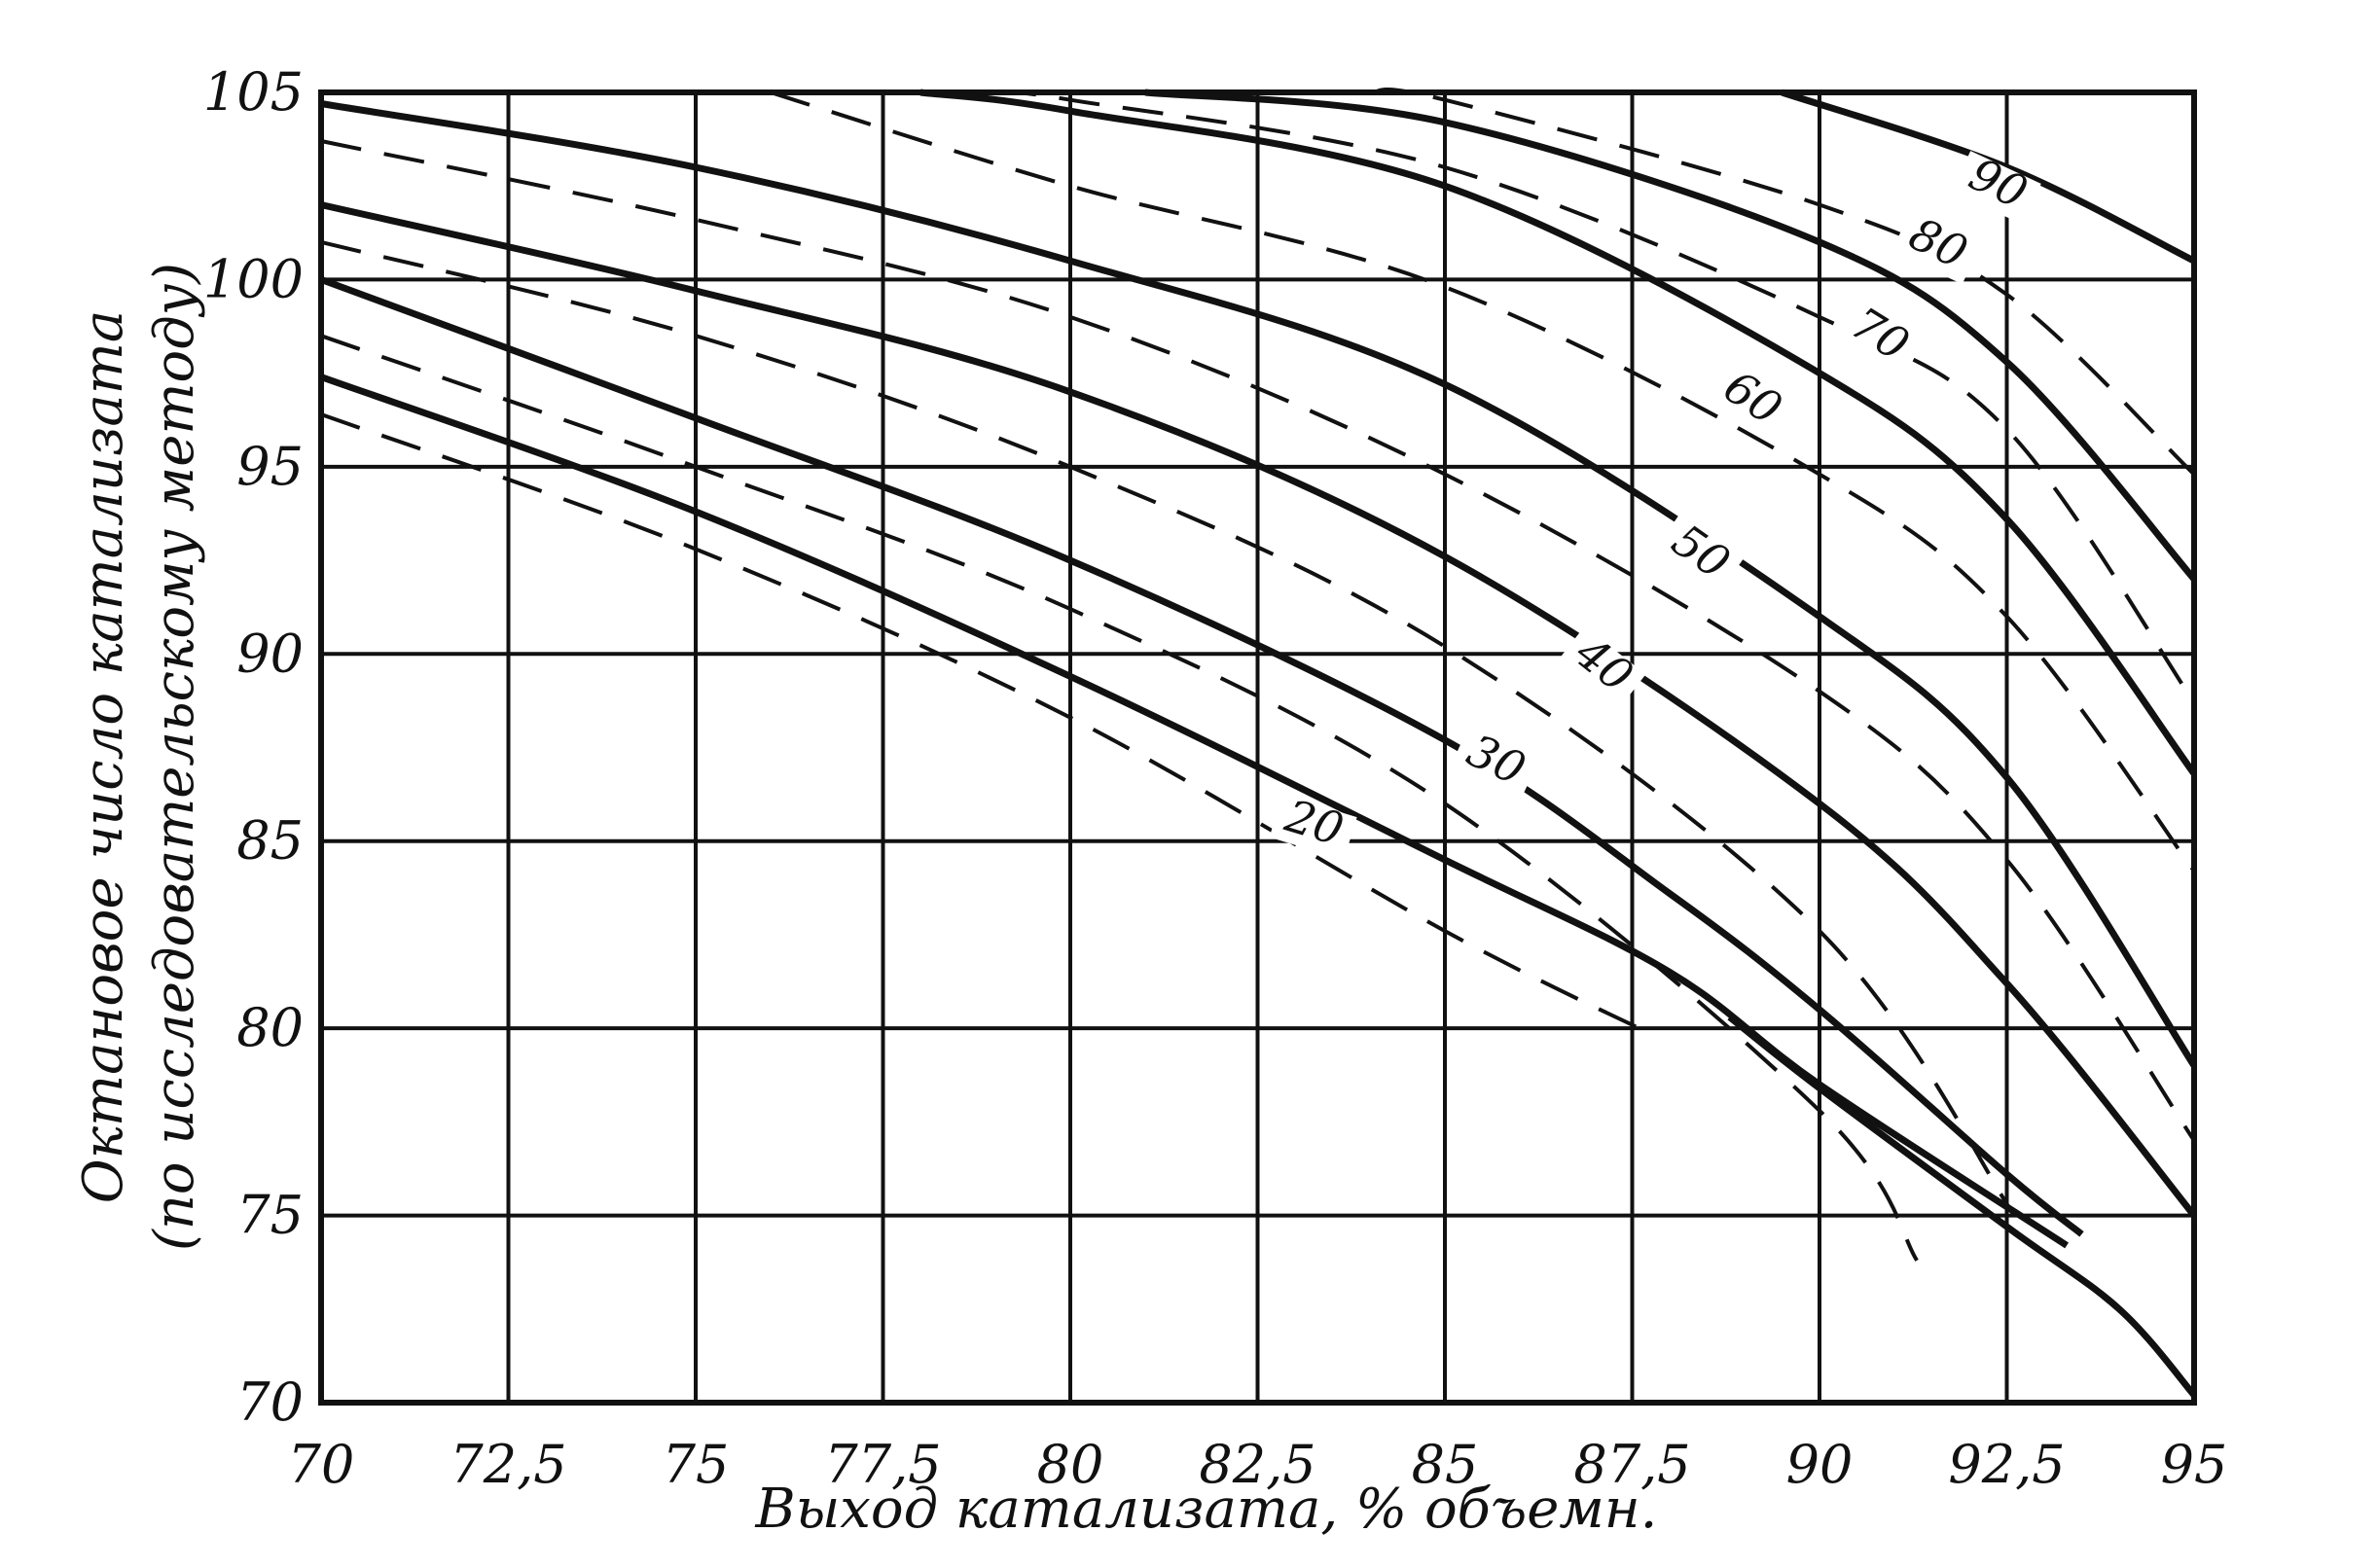 Image resolution: width=2378 pixels, height=1568 pixels. Describe the element at coordinates (270, 653) in the screenshot. I see `y-tick-label: 90` at that location.